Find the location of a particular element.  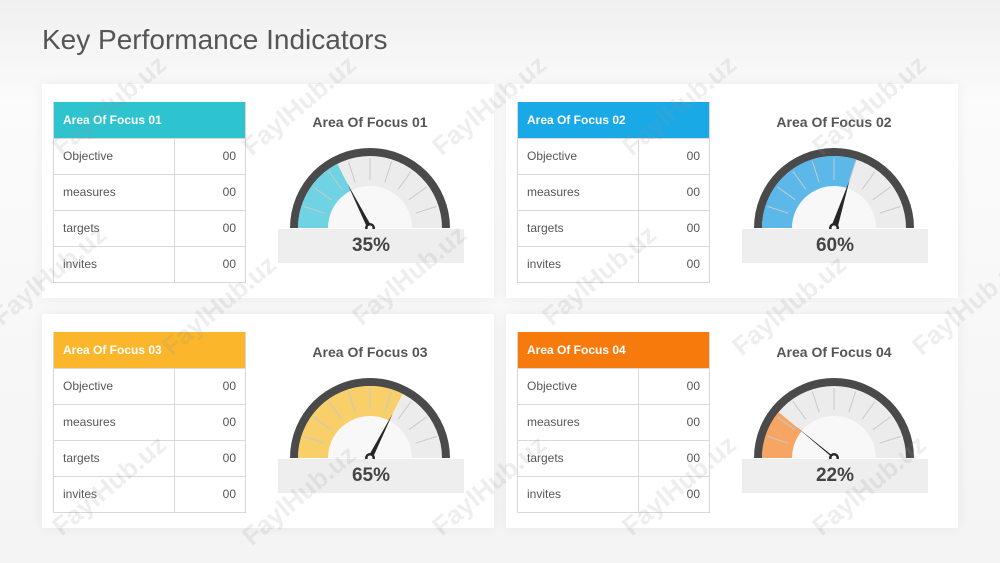

gauge-value-label: 22% is located at coordinates (835, 476).